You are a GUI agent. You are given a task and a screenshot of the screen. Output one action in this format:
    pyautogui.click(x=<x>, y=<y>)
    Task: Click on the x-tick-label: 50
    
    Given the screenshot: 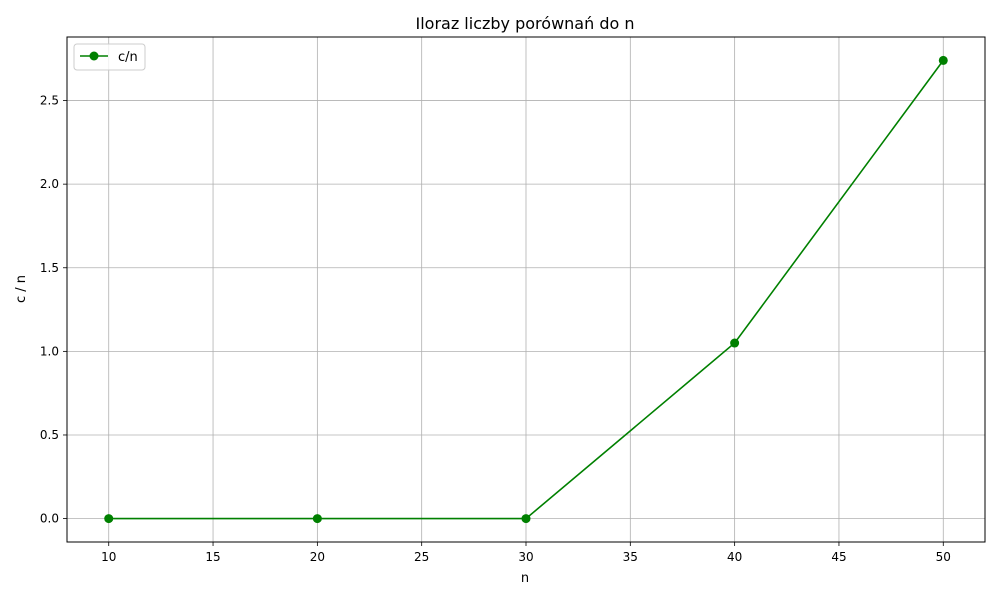 What is the action you would take?
    pyautogui.click(x=943, y=557)
    